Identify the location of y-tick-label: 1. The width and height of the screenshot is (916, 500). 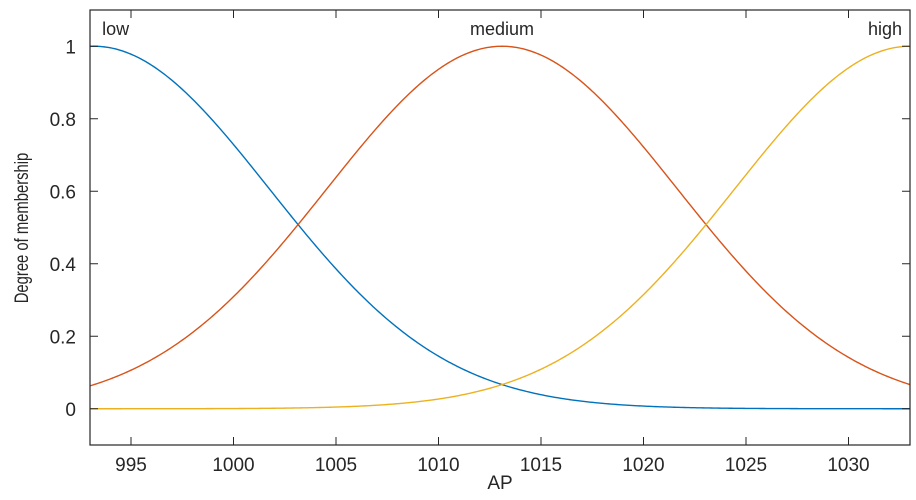
(70, 47).